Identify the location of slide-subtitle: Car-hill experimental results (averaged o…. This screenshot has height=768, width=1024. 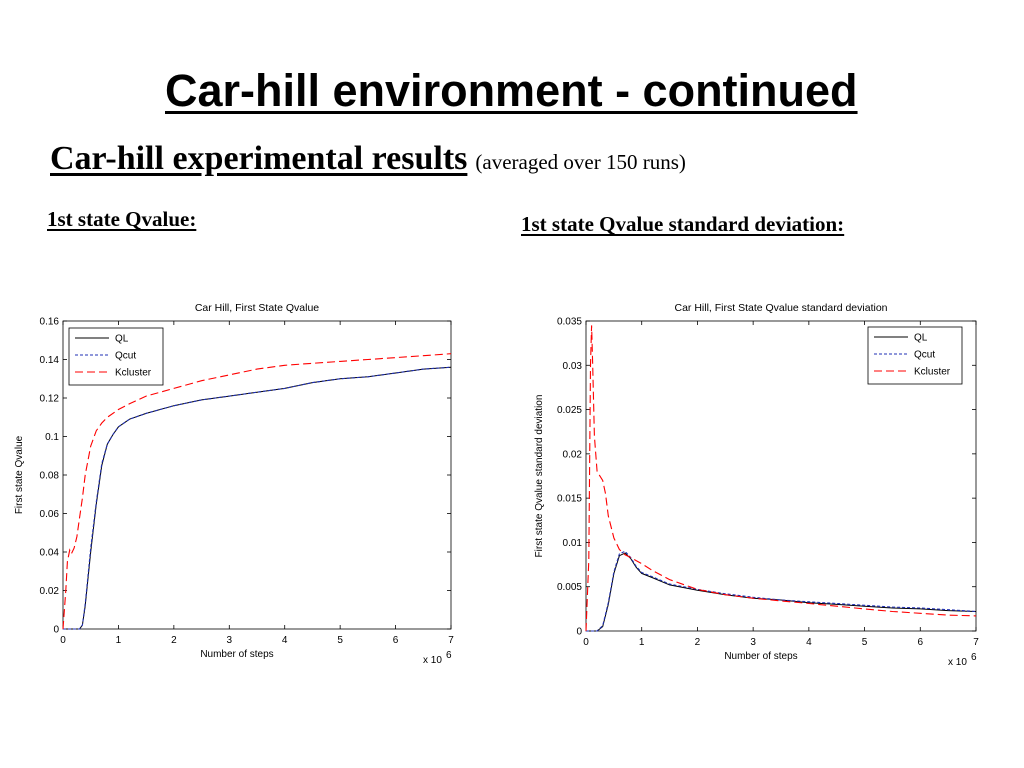
(368, 159).